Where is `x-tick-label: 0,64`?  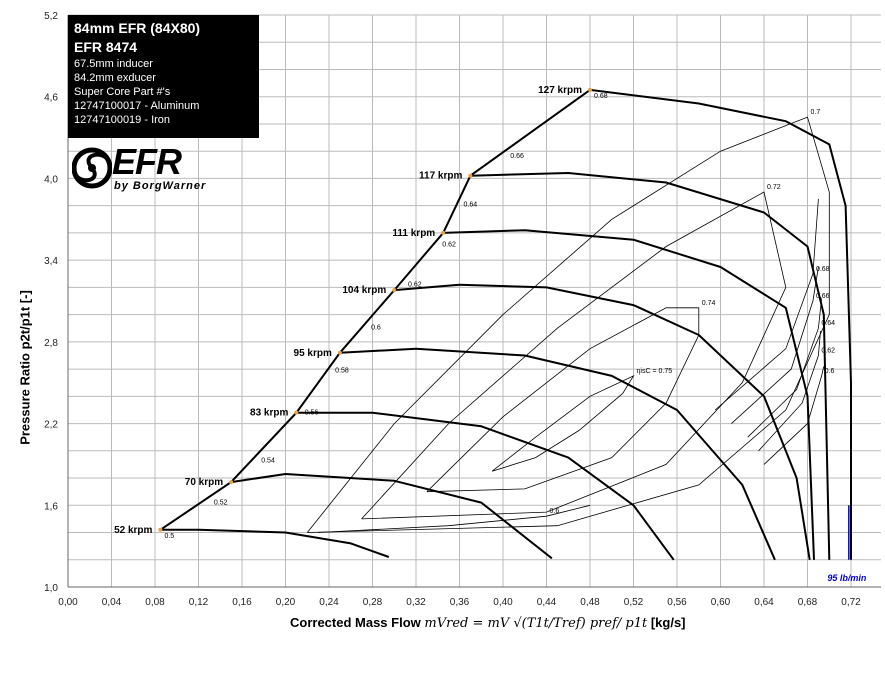
x-tick-label: 0,64 is located at coordinates (764, 602).